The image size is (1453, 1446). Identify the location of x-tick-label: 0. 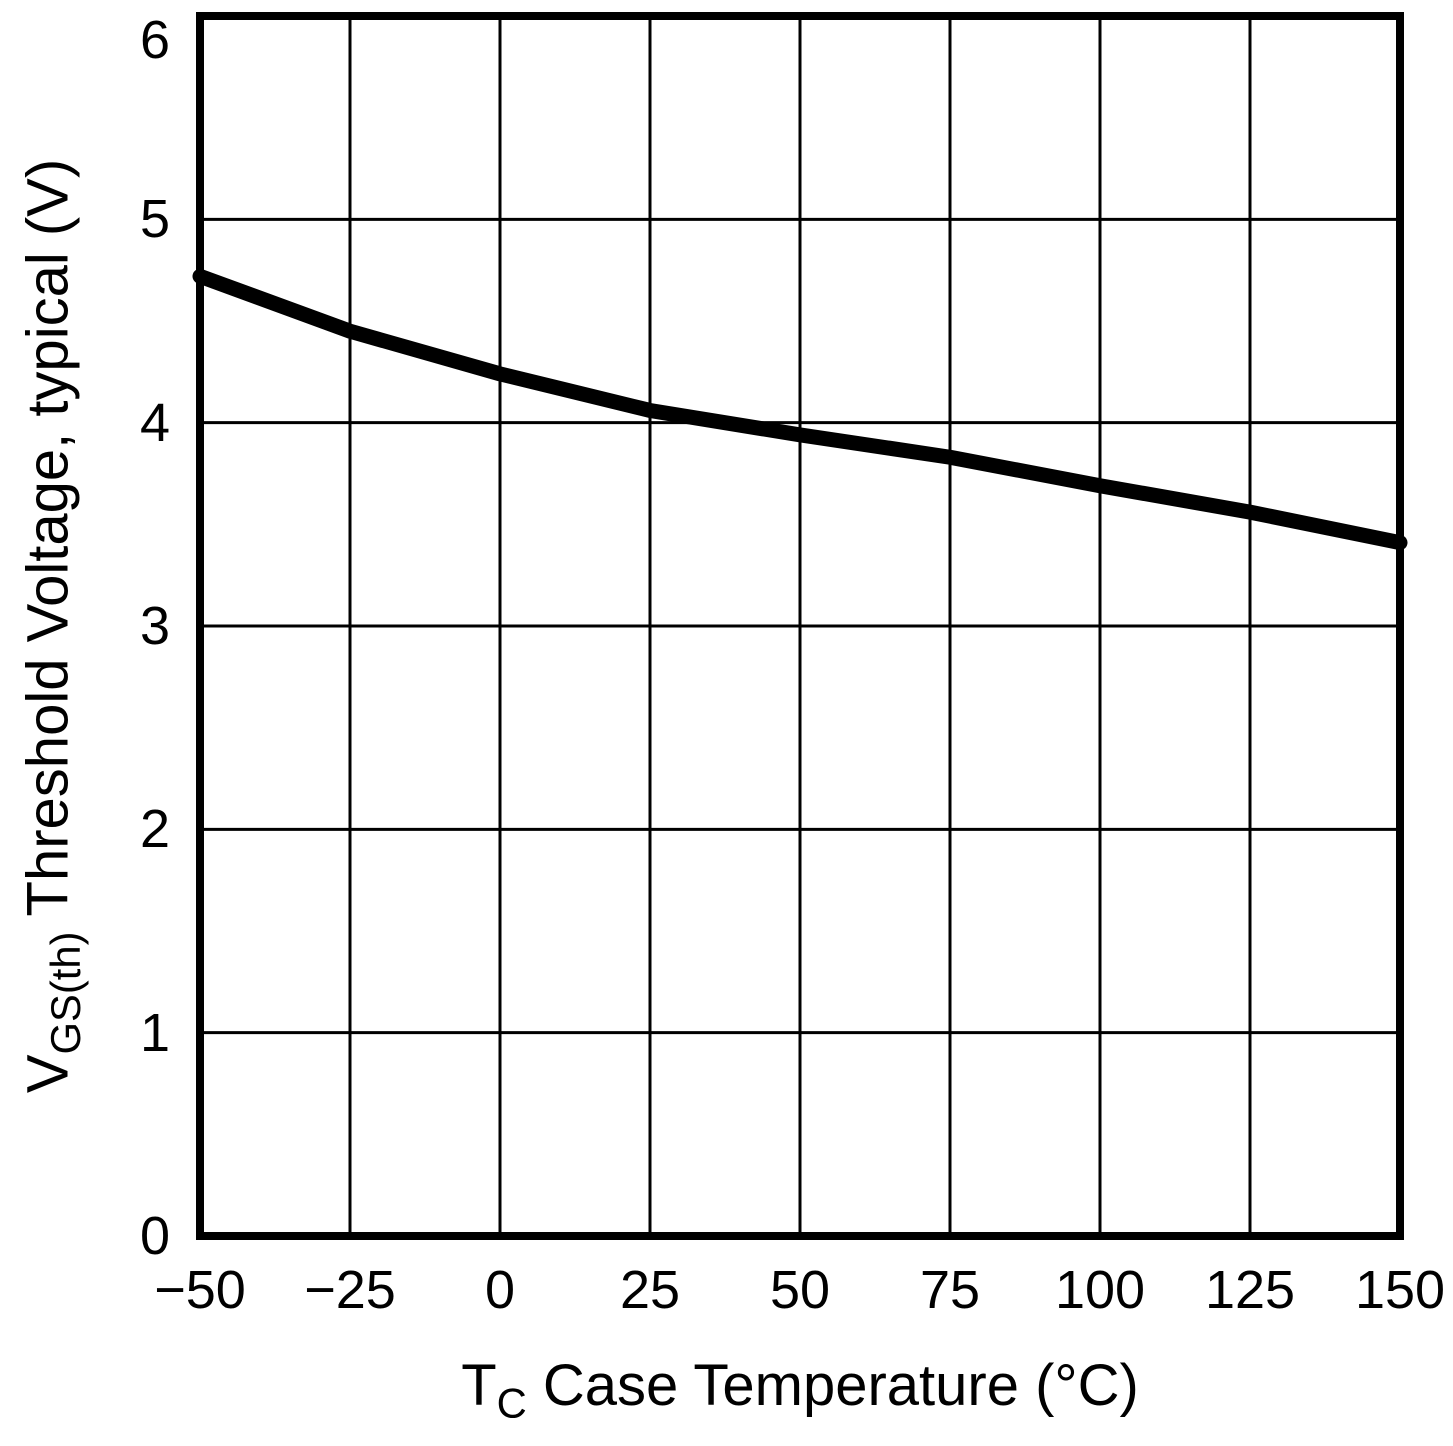
(500, 1290).